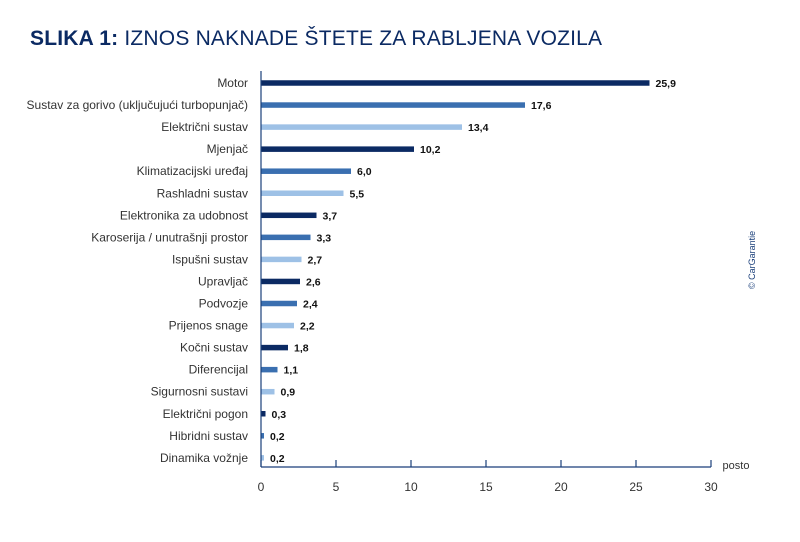 The image size is (800, 542). What do you see at coordinates (268, 391) in the screenshot?
I see `bar-sigurnosni-sustavi` at bounding box center [268, 391].